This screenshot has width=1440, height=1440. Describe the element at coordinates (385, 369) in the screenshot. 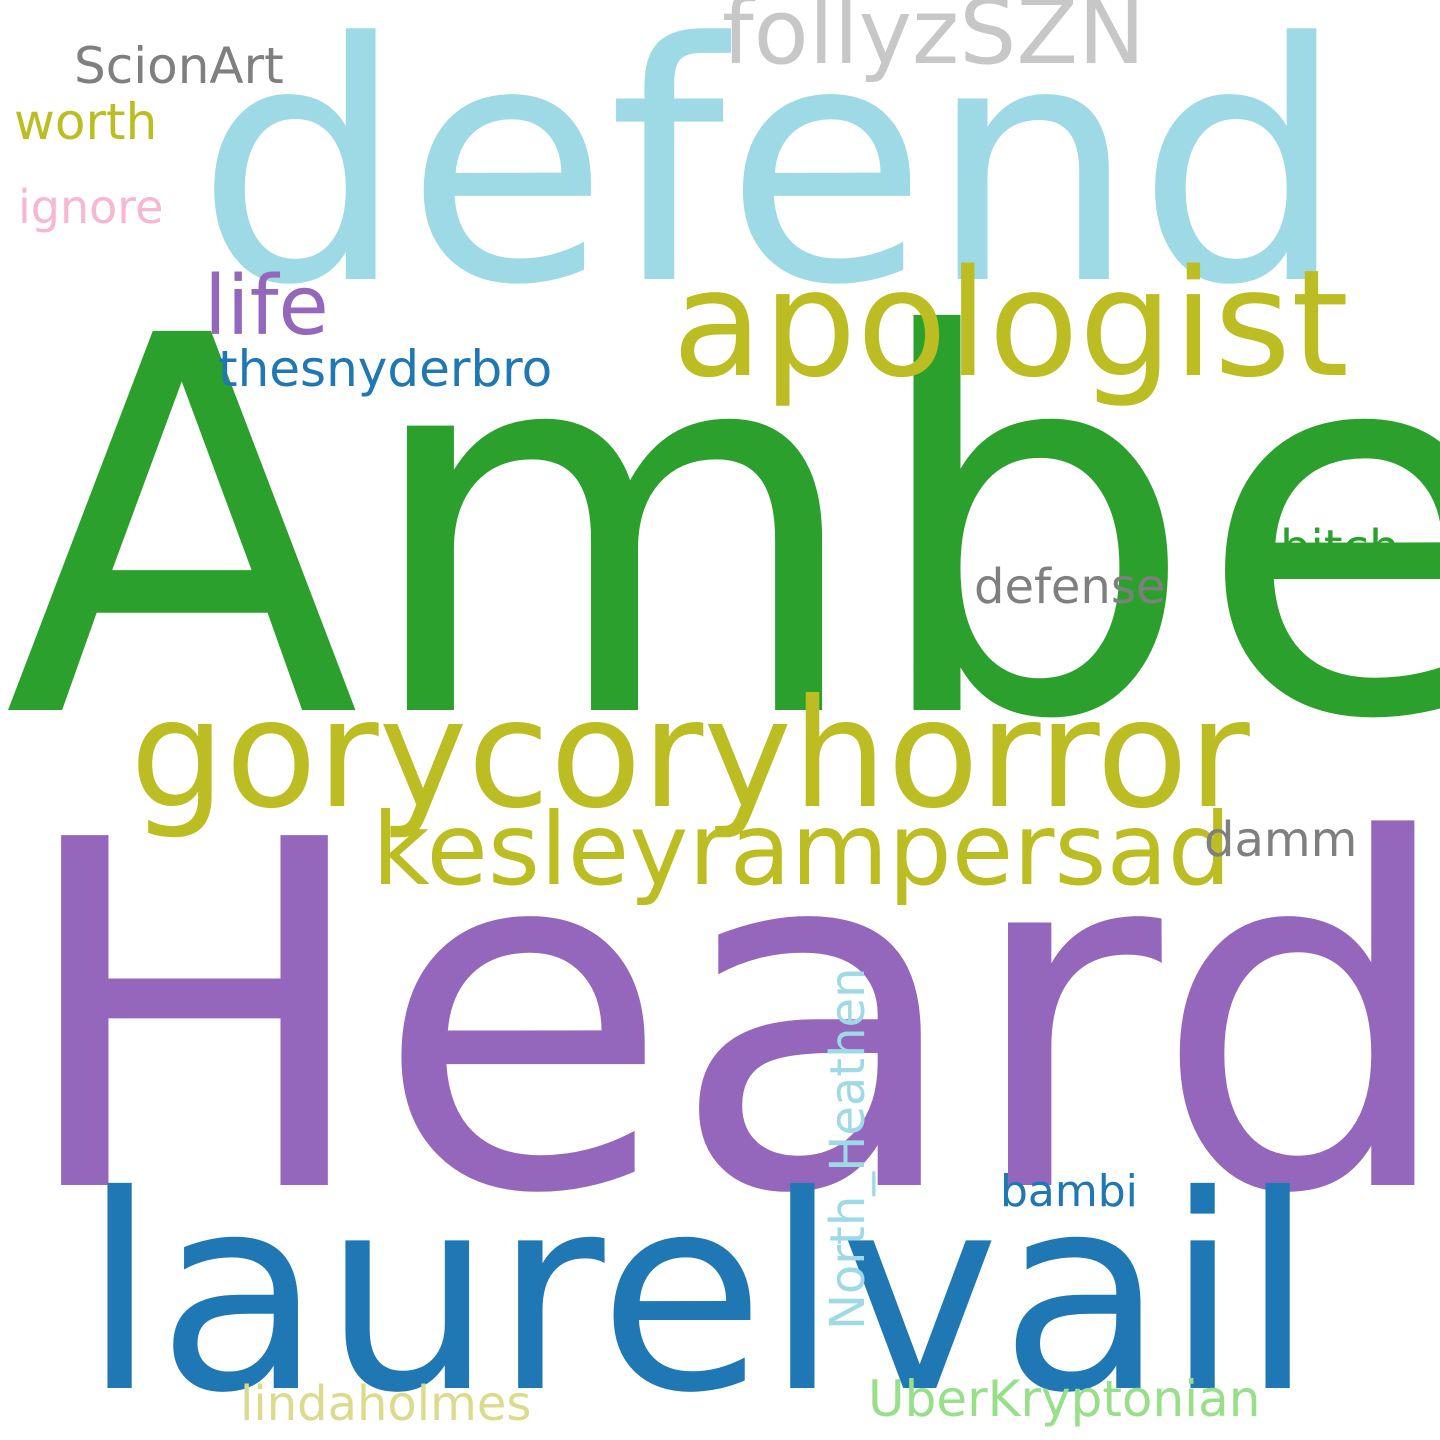

I see `word-thesnyderbro: thesnyderbro` at that location.